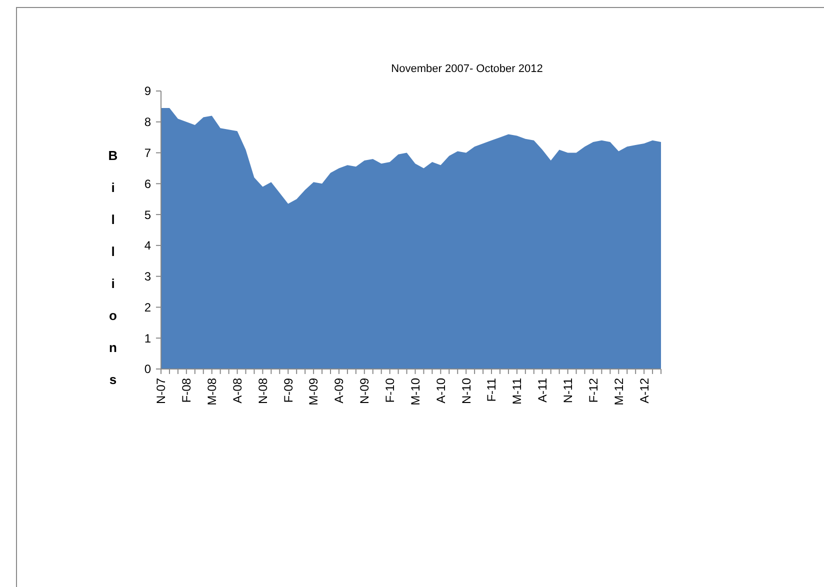  I want to click on x-tick-label: F-11, so click(491, 390).